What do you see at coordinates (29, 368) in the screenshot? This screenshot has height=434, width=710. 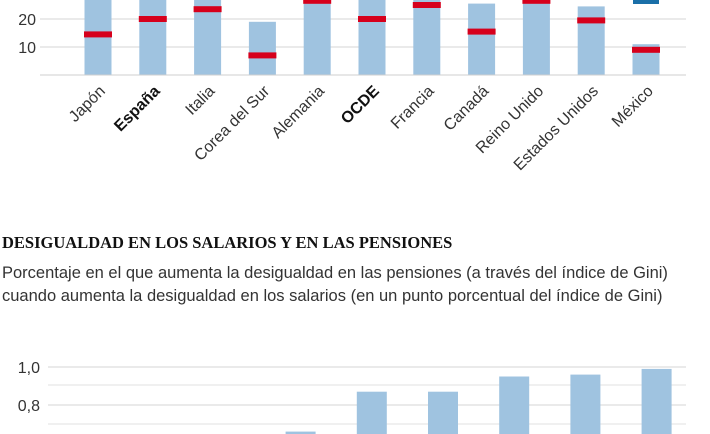 I see `y-tick-label: 1,0` at bounding box center [29, 368].